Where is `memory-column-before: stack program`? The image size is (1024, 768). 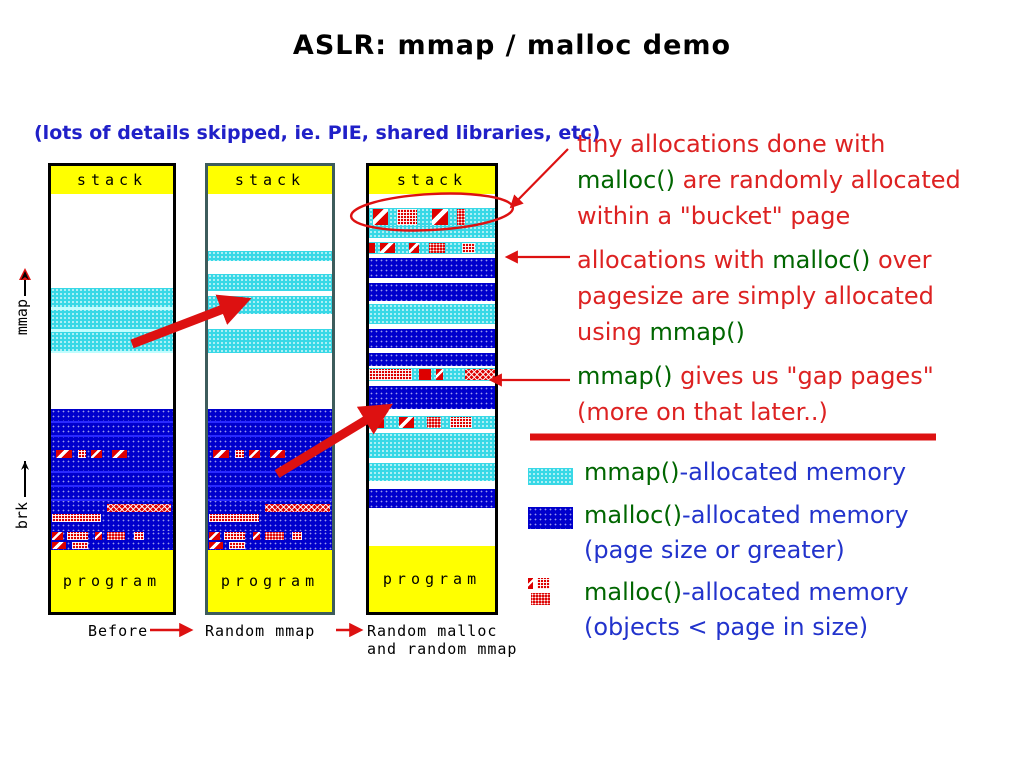
memory-column-before: stack program is located at coordinates (112, 389).